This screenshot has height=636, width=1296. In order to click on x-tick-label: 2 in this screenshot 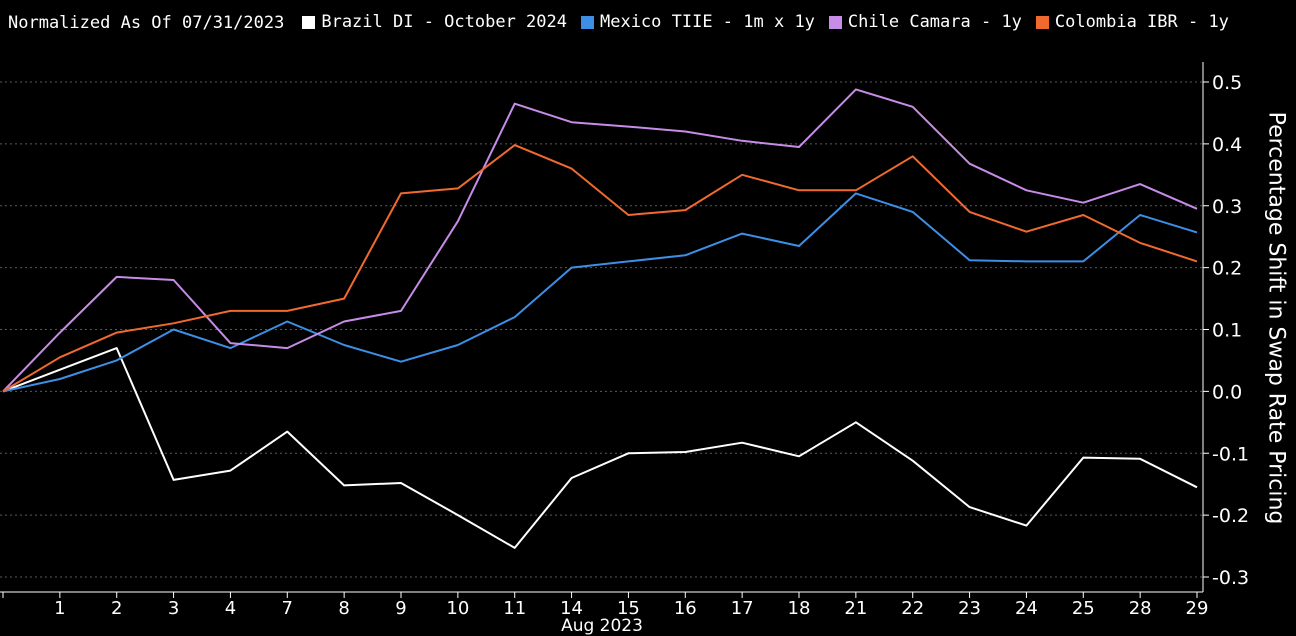, I will do `click(116, 608)`.